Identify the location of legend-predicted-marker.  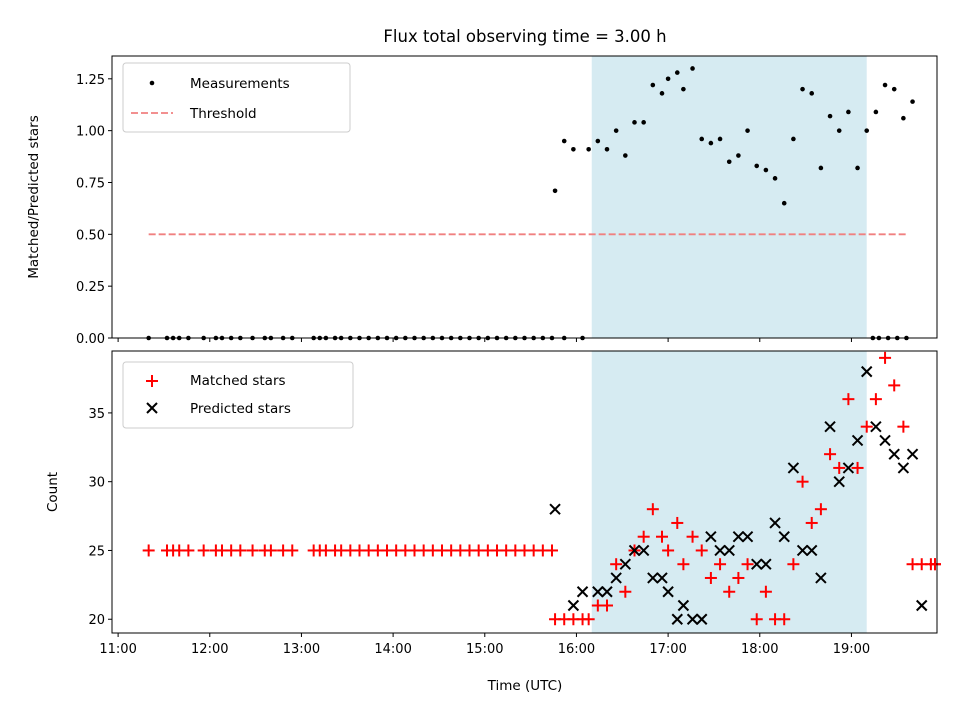
(152, 408).